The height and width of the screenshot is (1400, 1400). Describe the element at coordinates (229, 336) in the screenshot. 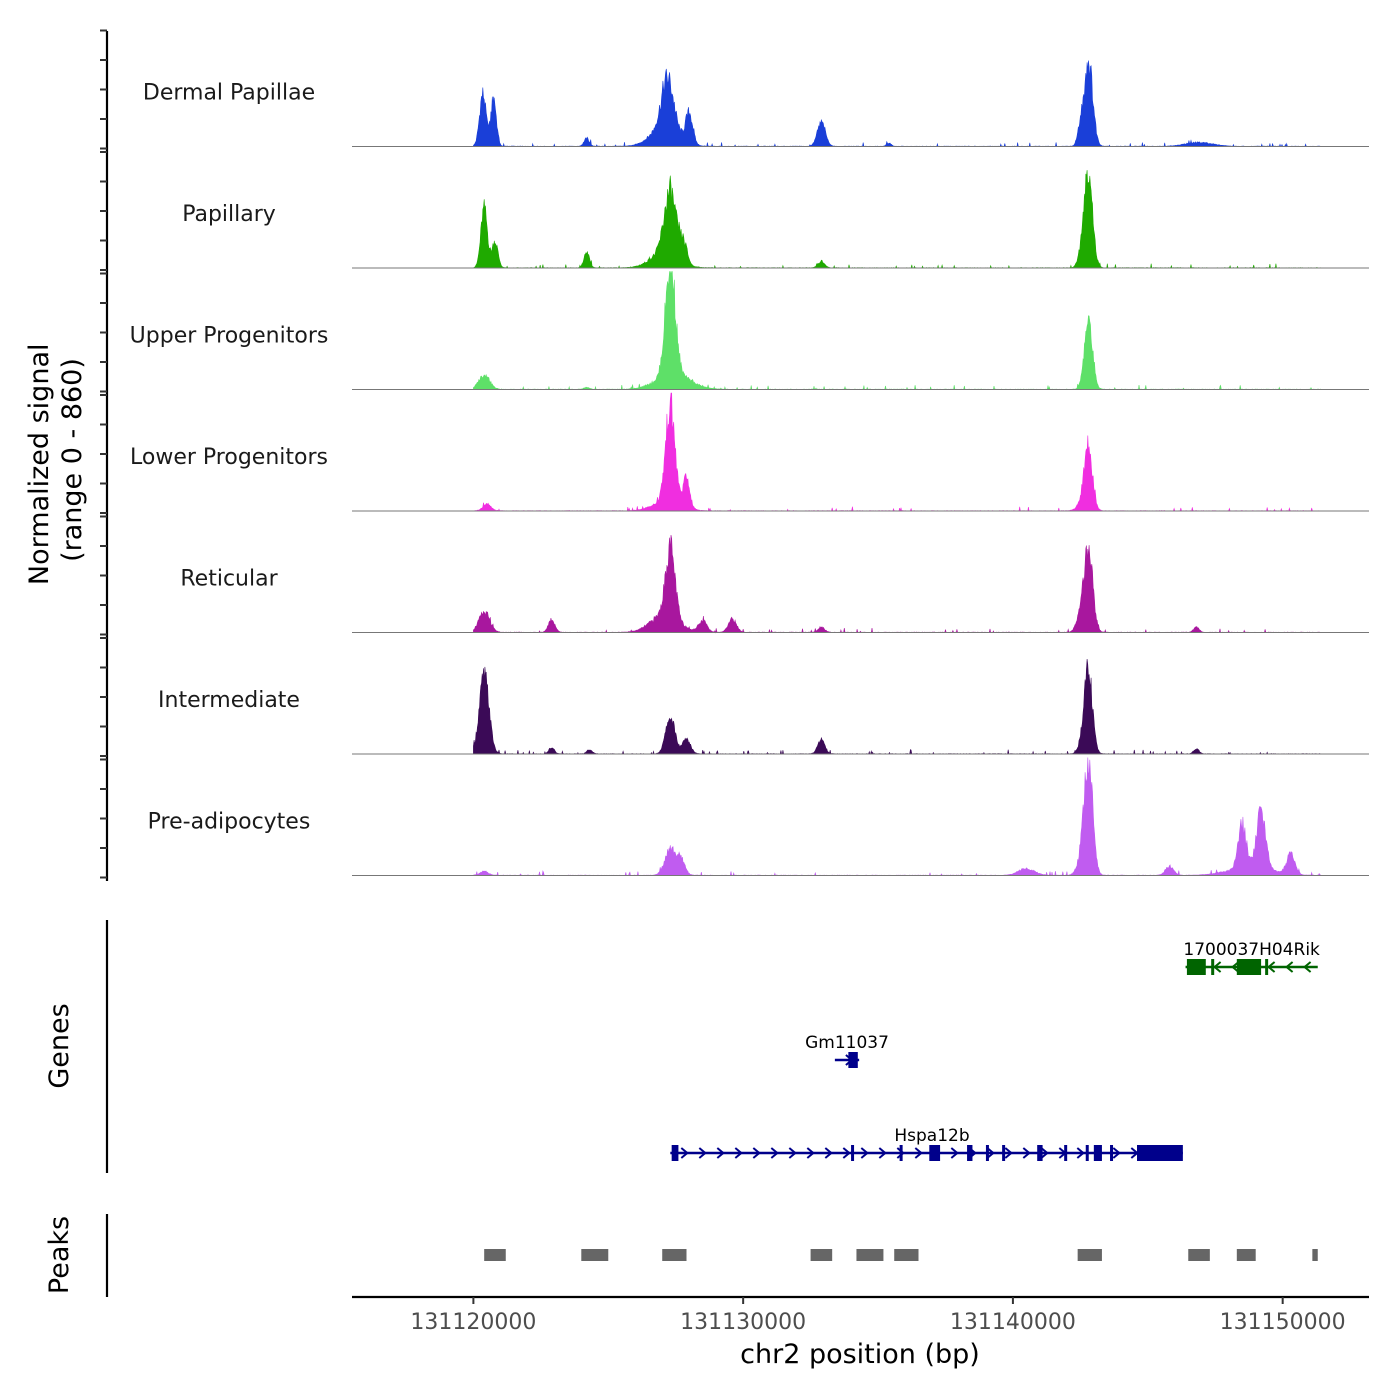

I see `track-label: Upper Progenitors` at that location.